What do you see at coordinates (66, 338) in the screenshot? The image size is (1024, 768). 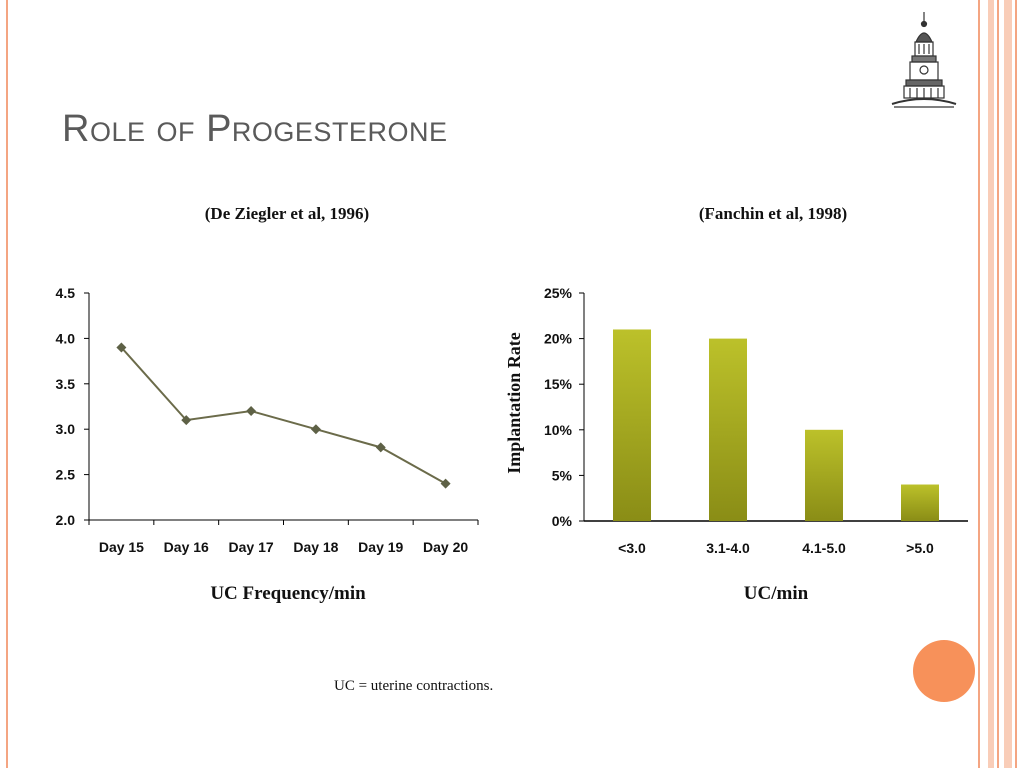 I see `line-chart-y-tick-label: 4.0` at bounding box center [66, 338].